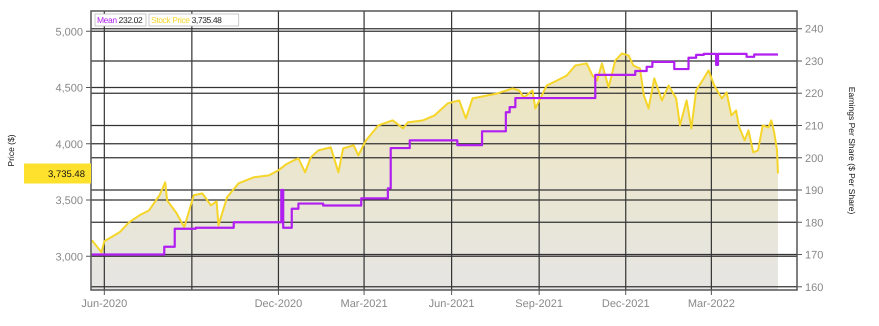 Image resolution: width=879 pixels, height=326 pixels. Describe the element at coordinates (451, 304) in the screenshot. I see `x-tick-label: Jun-2021` at that location.